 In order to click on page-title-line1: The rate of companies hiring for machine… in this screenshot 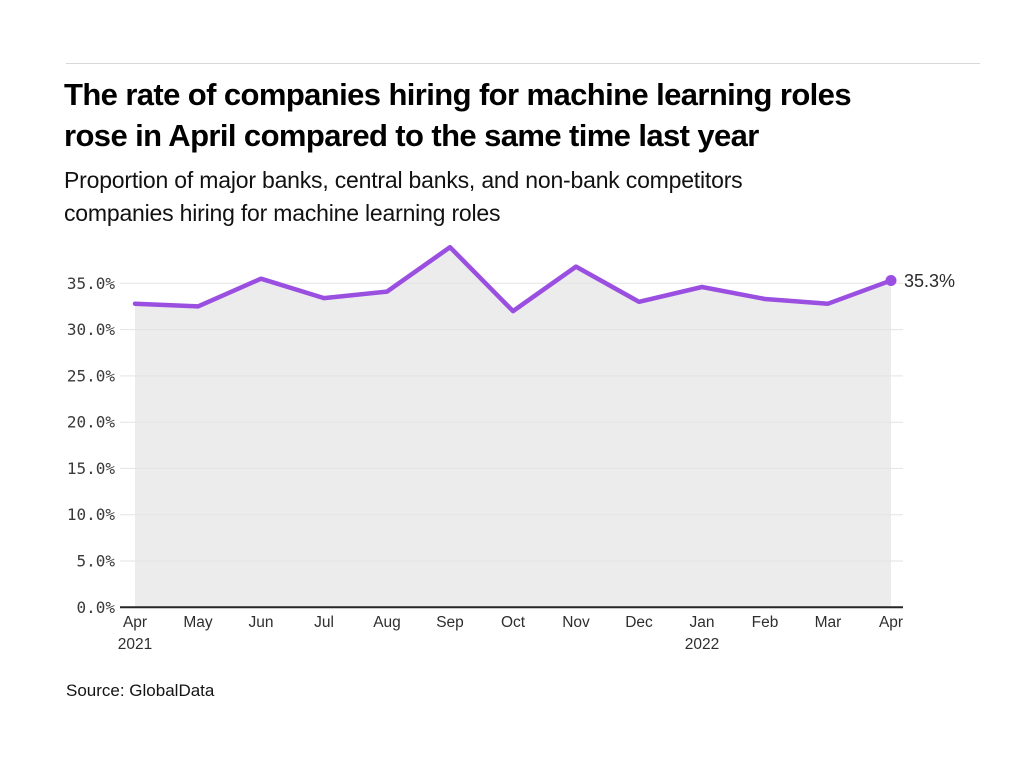, I will do `click(458, 94)`.